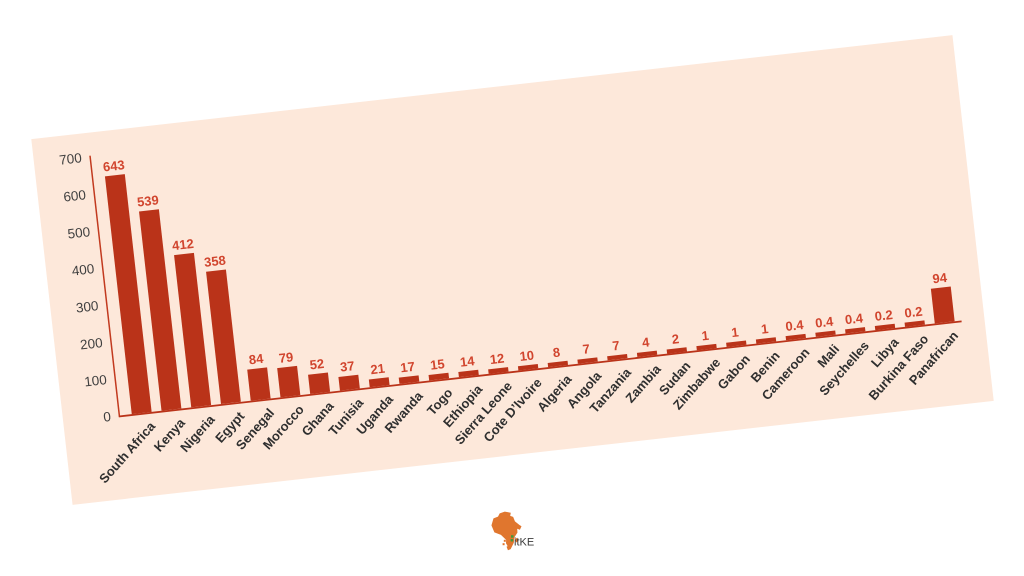 The height and width of the screenshot is (576, 1024). What do you see at coordinates (496, 359) in the screenshot?
I see `svg-text: 12` at bounding box center [496, 359].